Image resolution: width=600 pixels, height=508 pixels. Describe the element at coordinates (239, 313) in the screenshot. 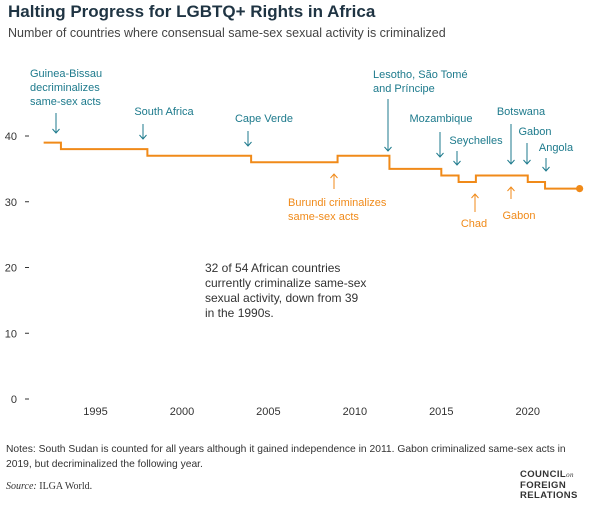

I see `callout-text: in the 1990s.` at that location.